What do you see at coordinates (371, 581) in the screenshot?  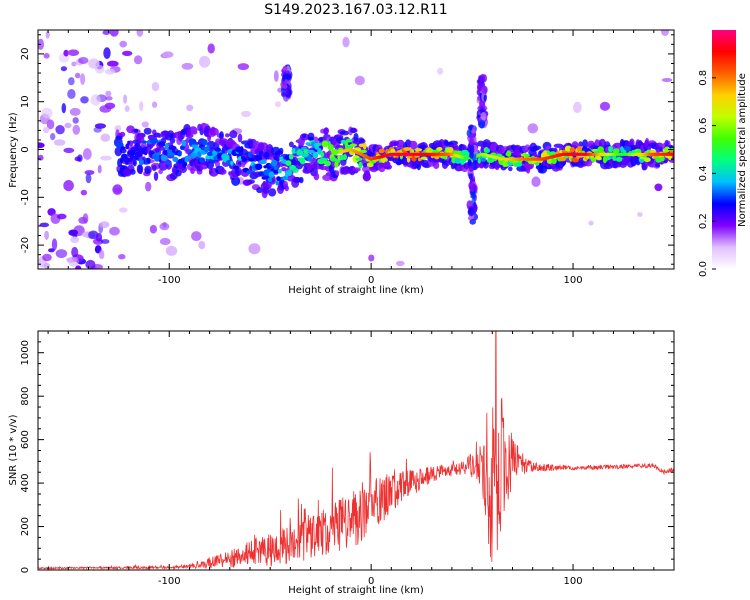 I see `snr-x-tick-label: 0` at bounding box center [371, 581].